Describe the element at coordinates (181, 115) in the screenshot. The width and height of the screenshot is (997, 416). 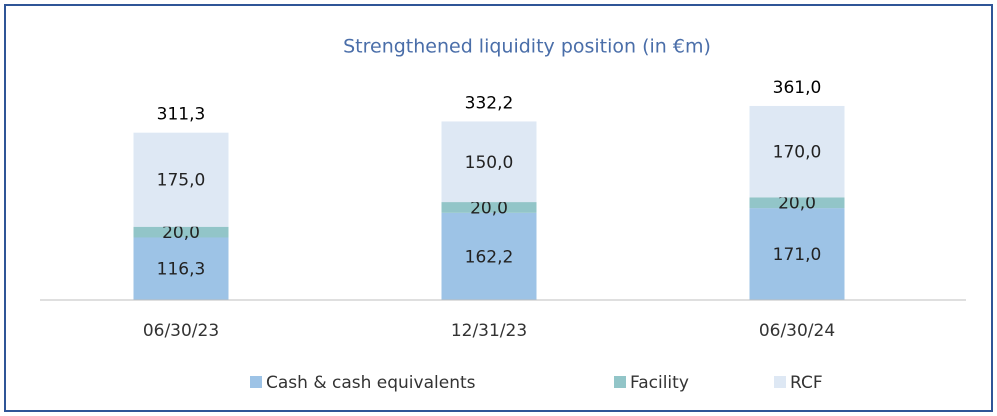
I see `total-label: 311,3` at that location.